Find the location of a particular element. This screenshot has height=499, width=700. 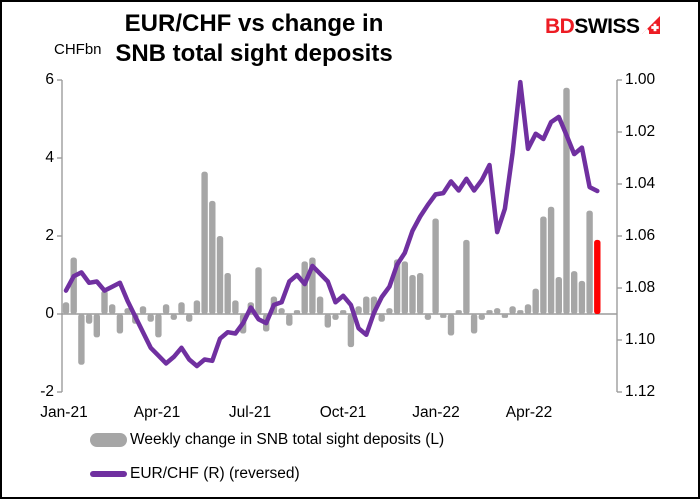

x-axis-tick: Jan-21 is located at coordinates (64, 412).